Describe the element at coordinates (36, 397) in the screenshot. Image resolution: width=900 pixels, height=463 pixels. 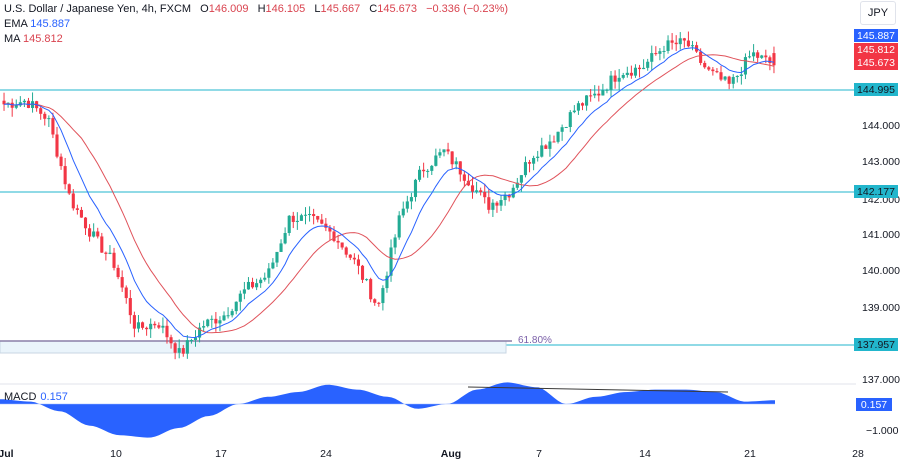
I see `macd-legend: MACD 0.157` at that location.